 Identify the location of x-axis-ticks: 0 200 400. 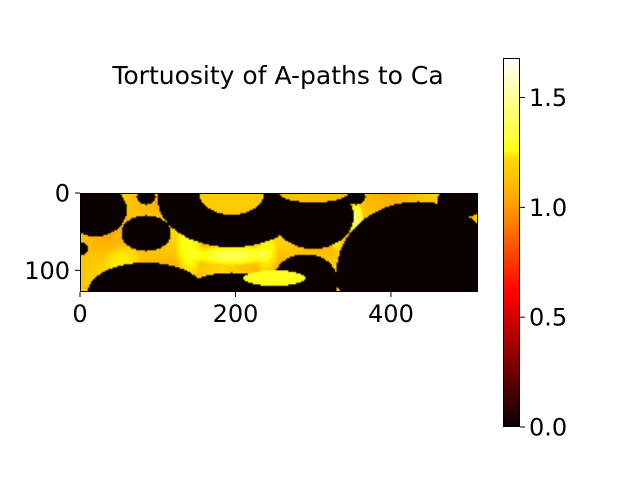
(243, 310).